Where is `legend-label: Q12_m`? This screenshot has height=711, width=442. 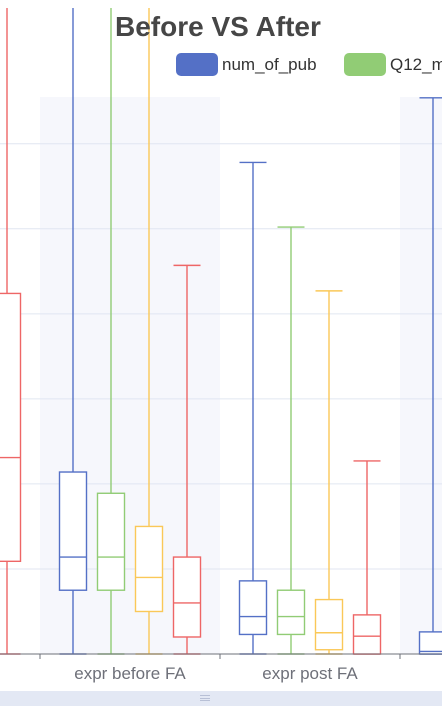 legend-label: Q12_m is located at coordinates (416, 64).